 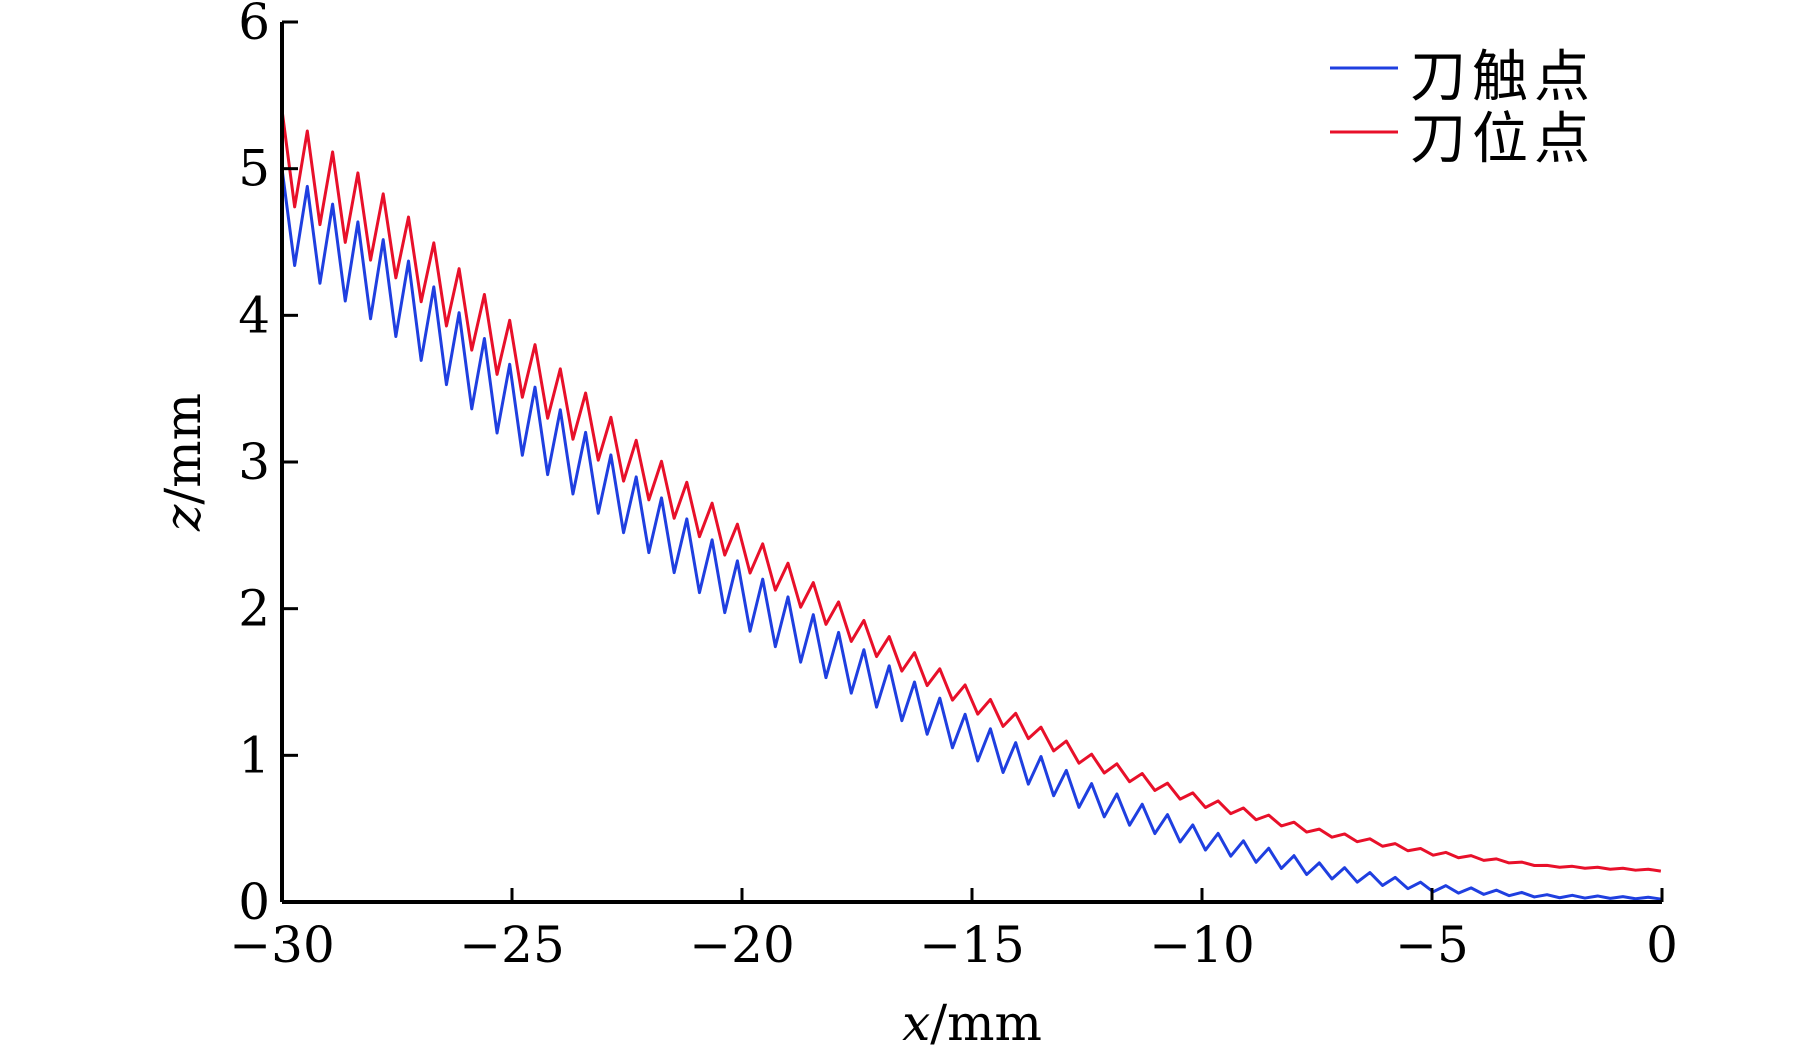 I want to click on legend: 刀触点 刀位点, so click(x=1463, y=108).